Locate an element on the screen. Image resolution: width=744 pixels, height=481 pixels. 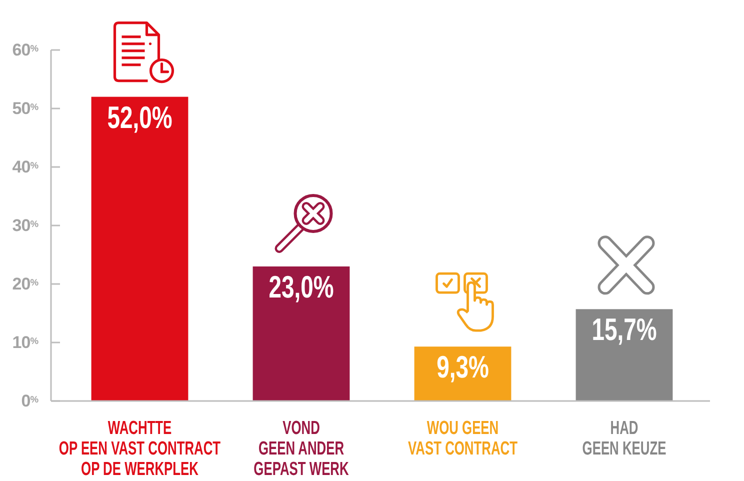
y-tick-label: 10$^{%}$ is located at coordinates (26, 342).